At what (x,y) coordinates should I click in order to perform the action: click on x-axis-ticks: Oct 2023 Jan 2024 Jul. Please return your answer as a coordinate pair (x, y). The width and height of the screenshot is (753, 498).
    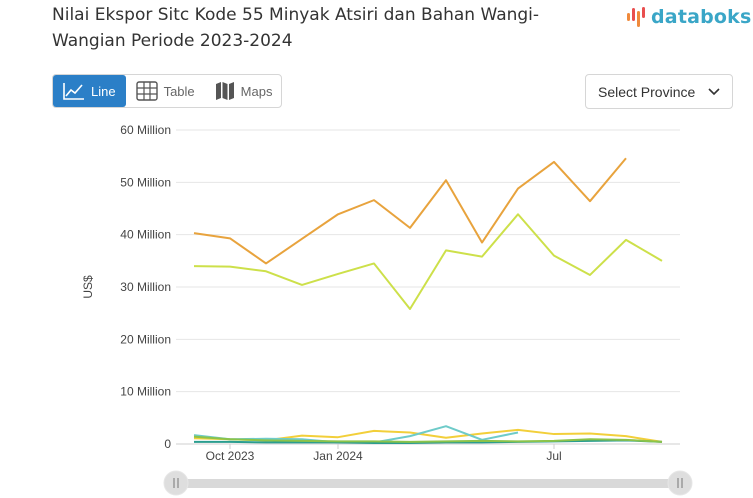
    Looking at the image, I should click on (384, 453).